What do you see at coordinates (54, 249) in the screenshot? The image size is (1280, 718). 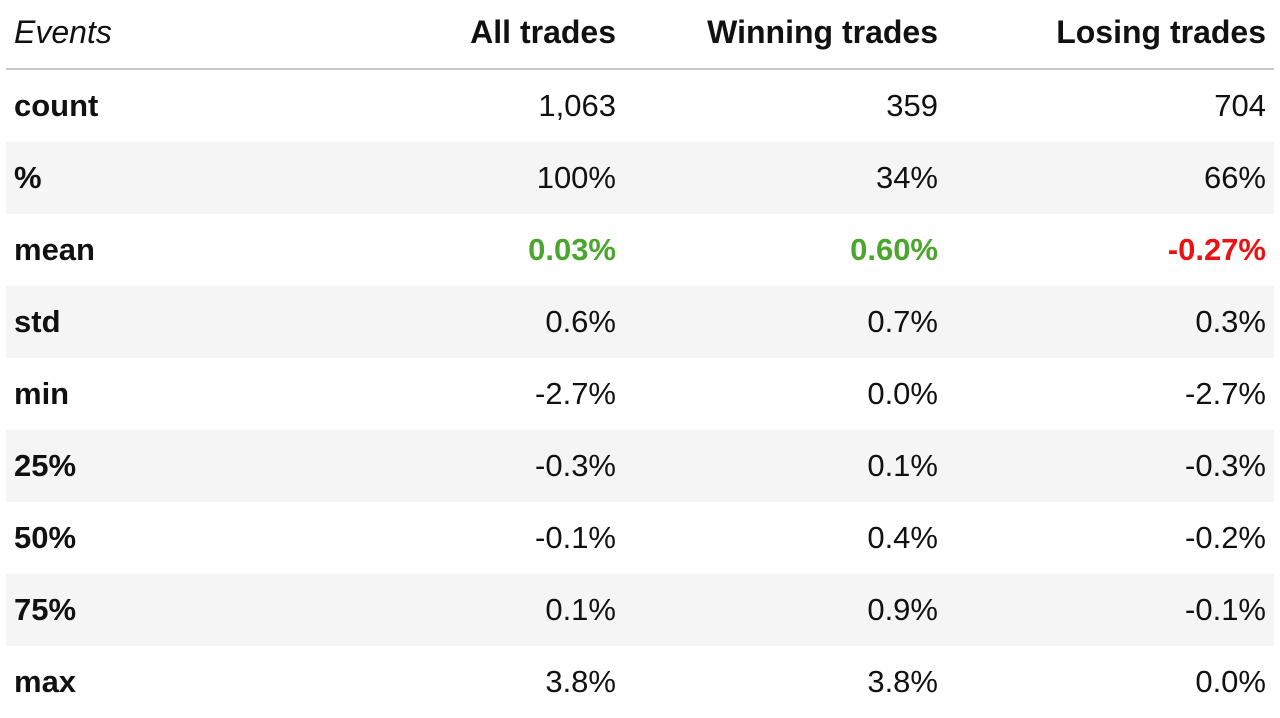 I see `row-label: mean` at bounding box center [54, 249].